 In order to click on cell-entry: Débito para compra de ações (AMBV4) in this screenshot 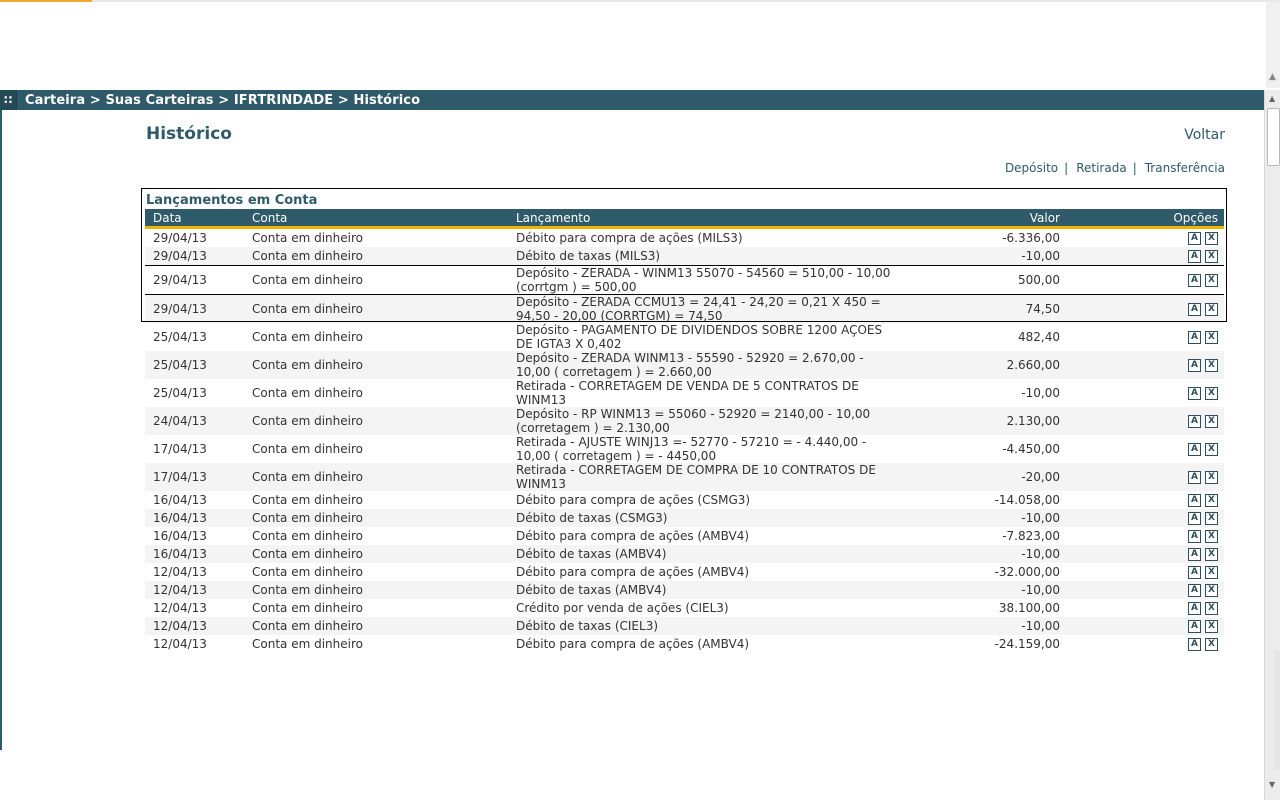, I will do `click(633, 536)`.